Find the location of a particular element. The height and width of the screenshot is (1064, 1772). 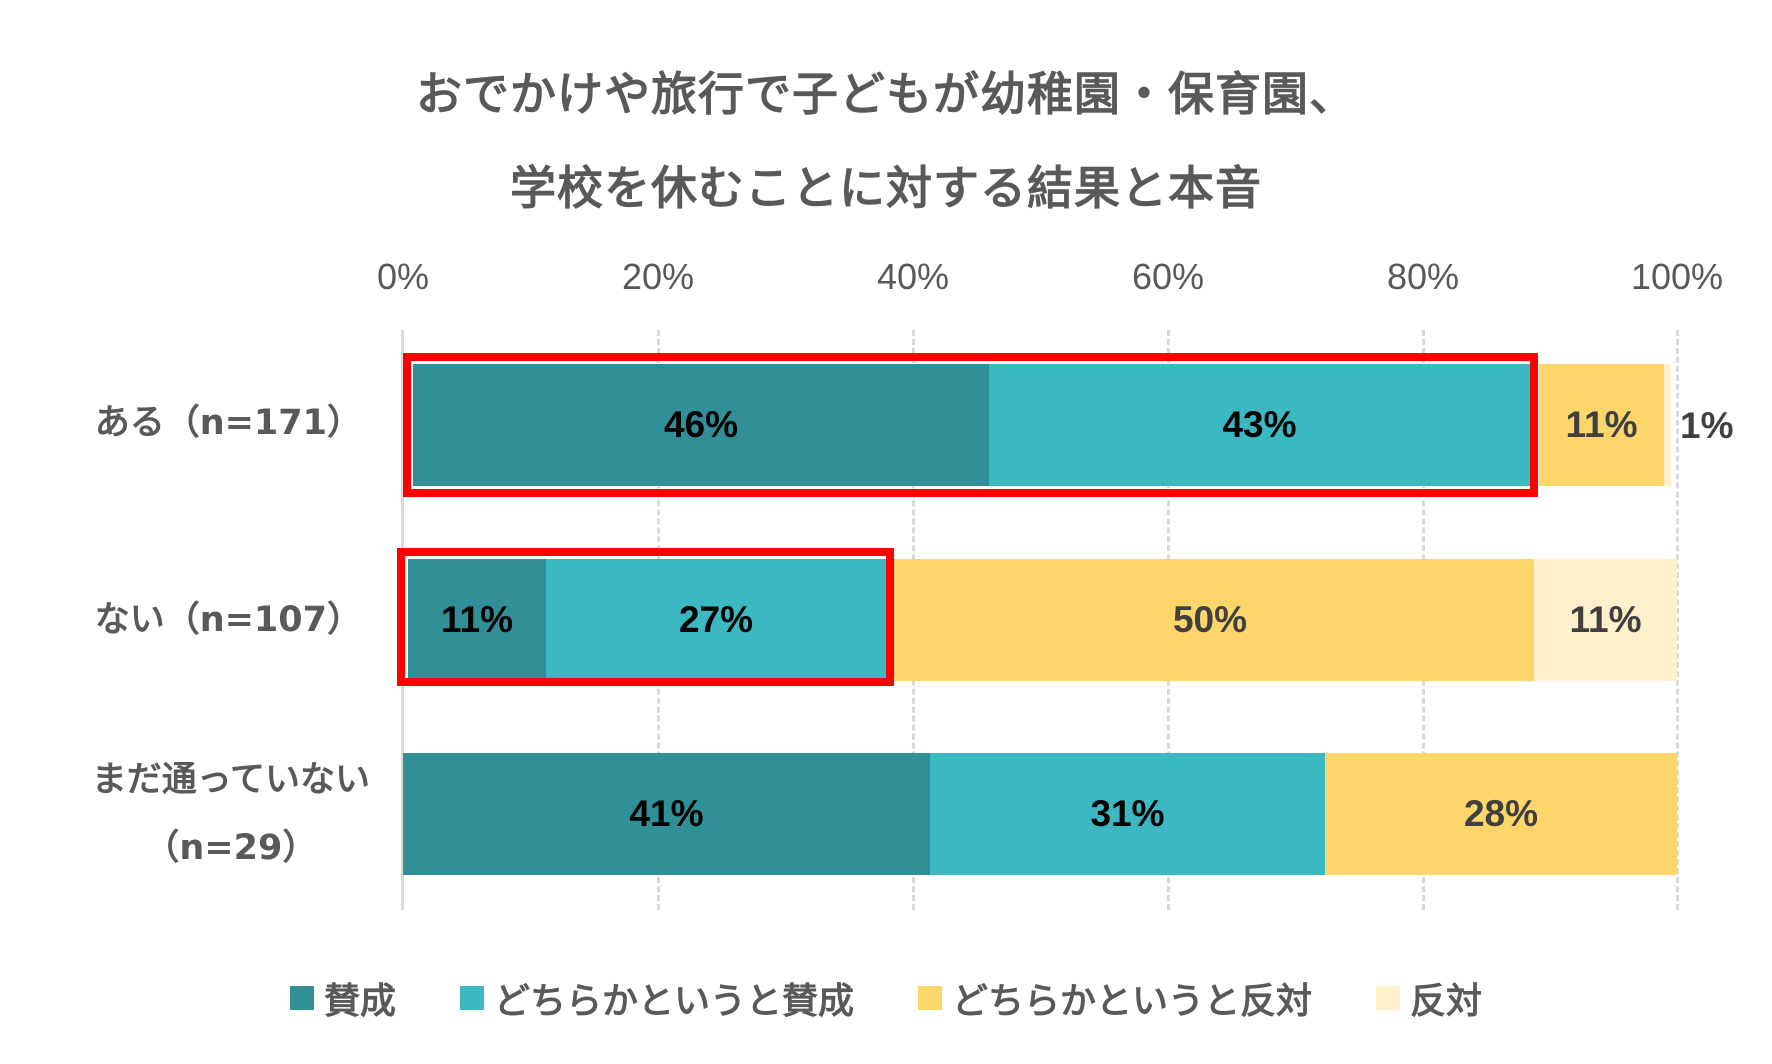

segment-somewhat-disagree: 11% is located at coordinates (1601, 425).